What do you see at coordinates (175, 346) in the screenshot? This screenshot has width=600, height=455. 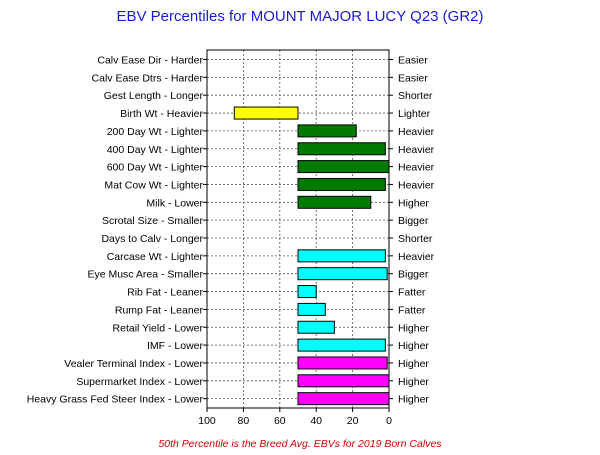 I see `trait-label: IMF - Lower` at bounding box center [175, 346].